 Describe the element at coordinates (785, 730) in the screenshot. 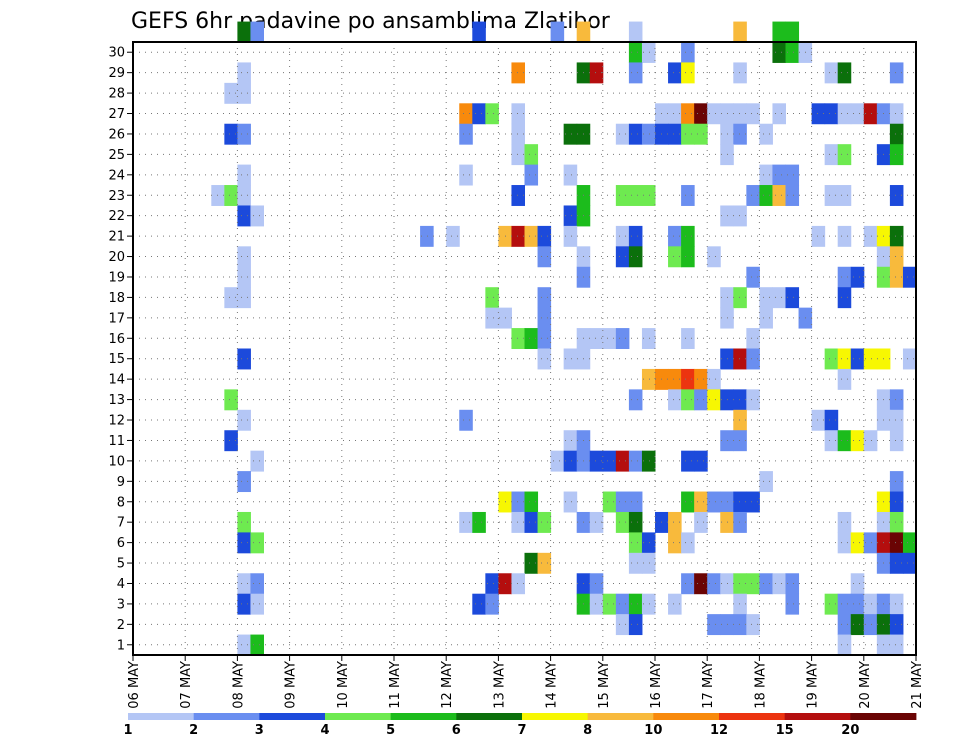

I see `colorbar-label: 15` at that location.